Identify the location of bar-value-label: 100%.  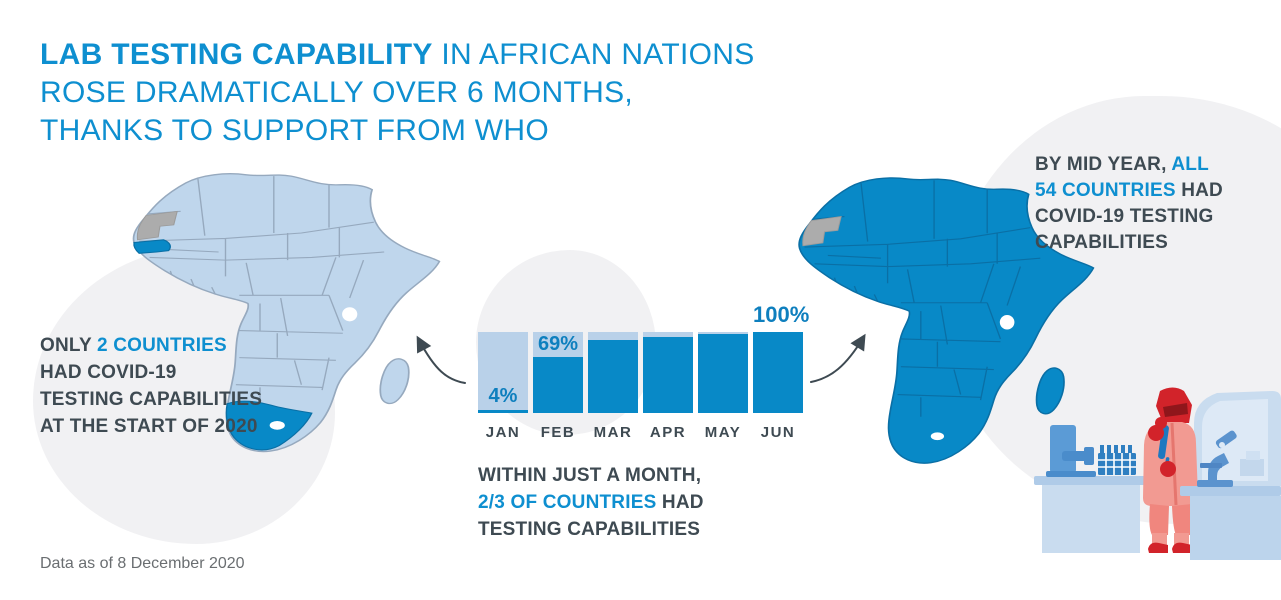
(781, 314).